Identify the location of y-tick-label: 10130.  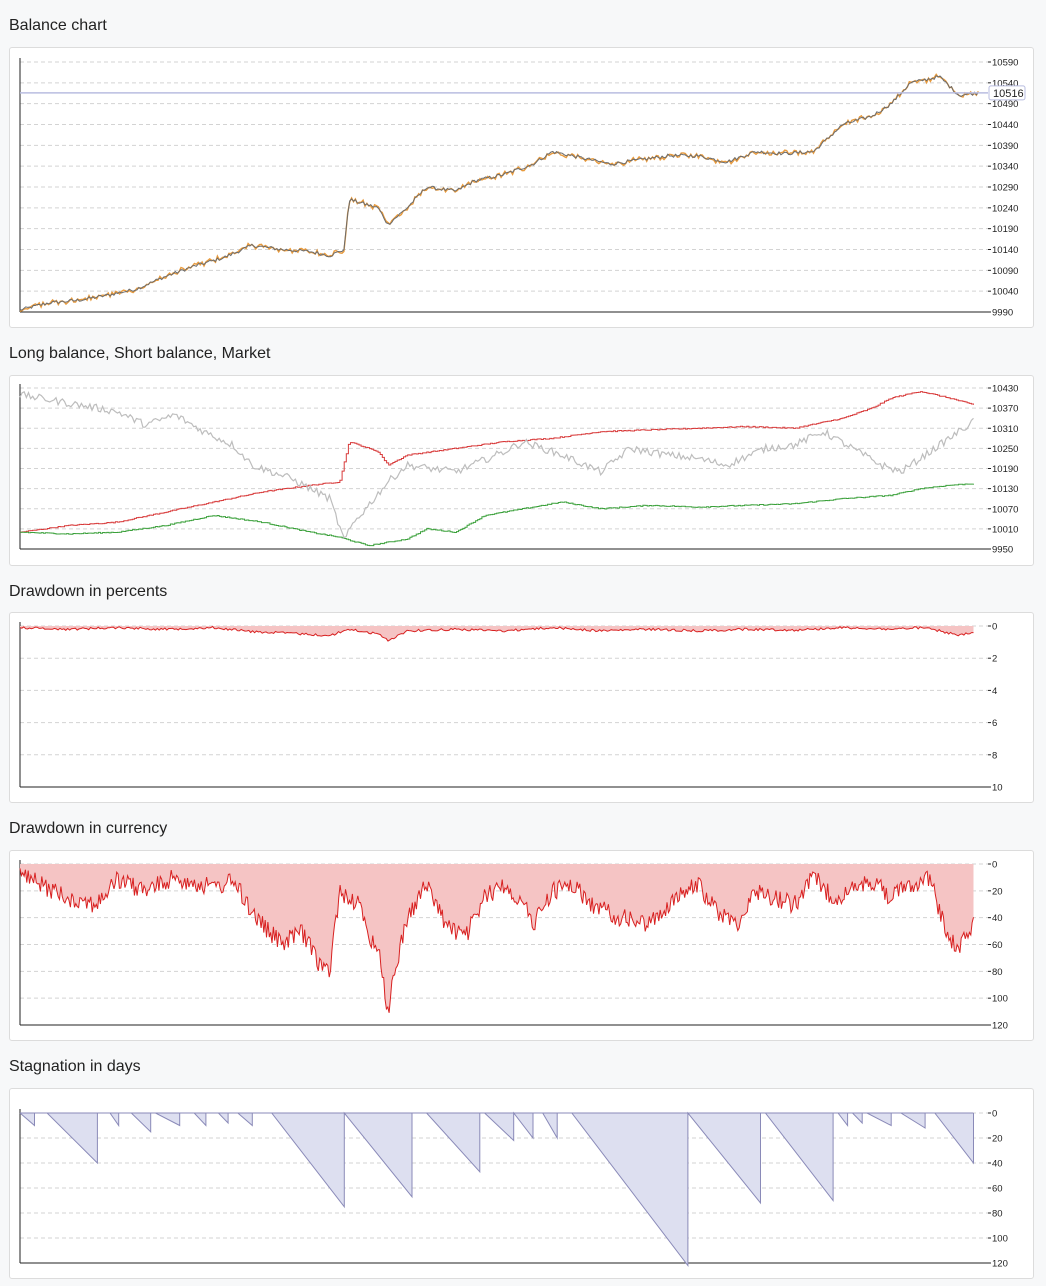
(1005, 489).